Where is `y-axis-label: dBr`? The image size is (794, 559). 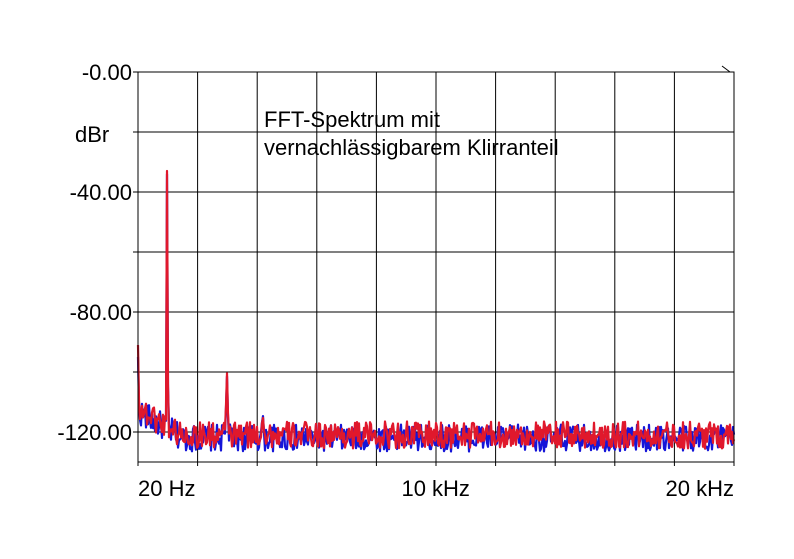 y-axis-label: dBr is located at coordinates (92, 134).